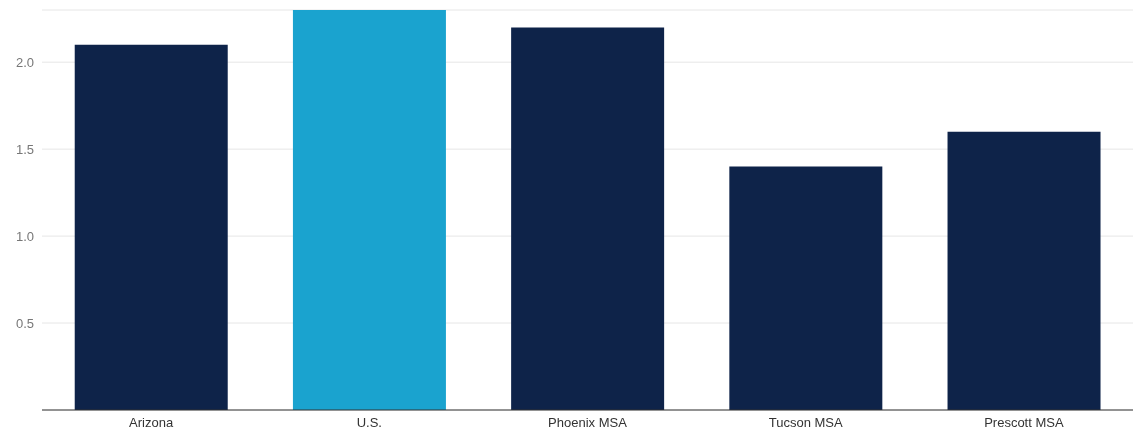 The image size is (1138, 445). What do you see at coordinates (369, 423) in the screenshot?
I see `x-tick-label: U.S.` at bounding box center [369, 423].